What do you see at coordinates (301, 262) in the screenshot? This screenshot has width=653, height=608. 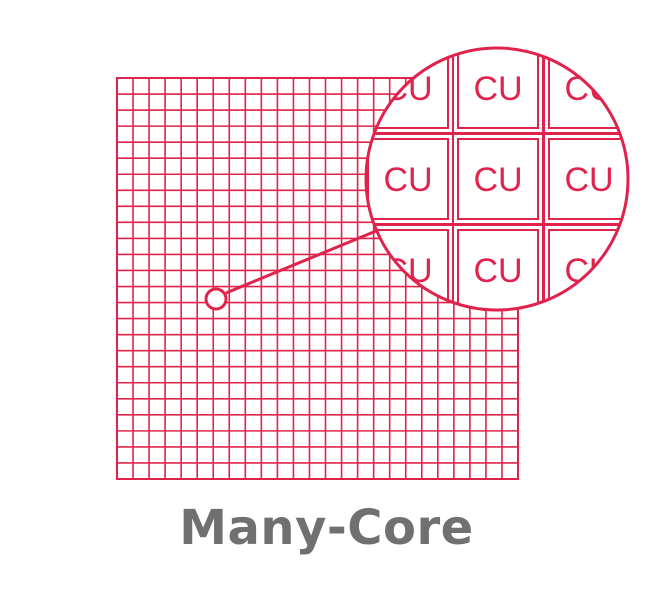 I see `connector-line` at bounding box center [301, 262].